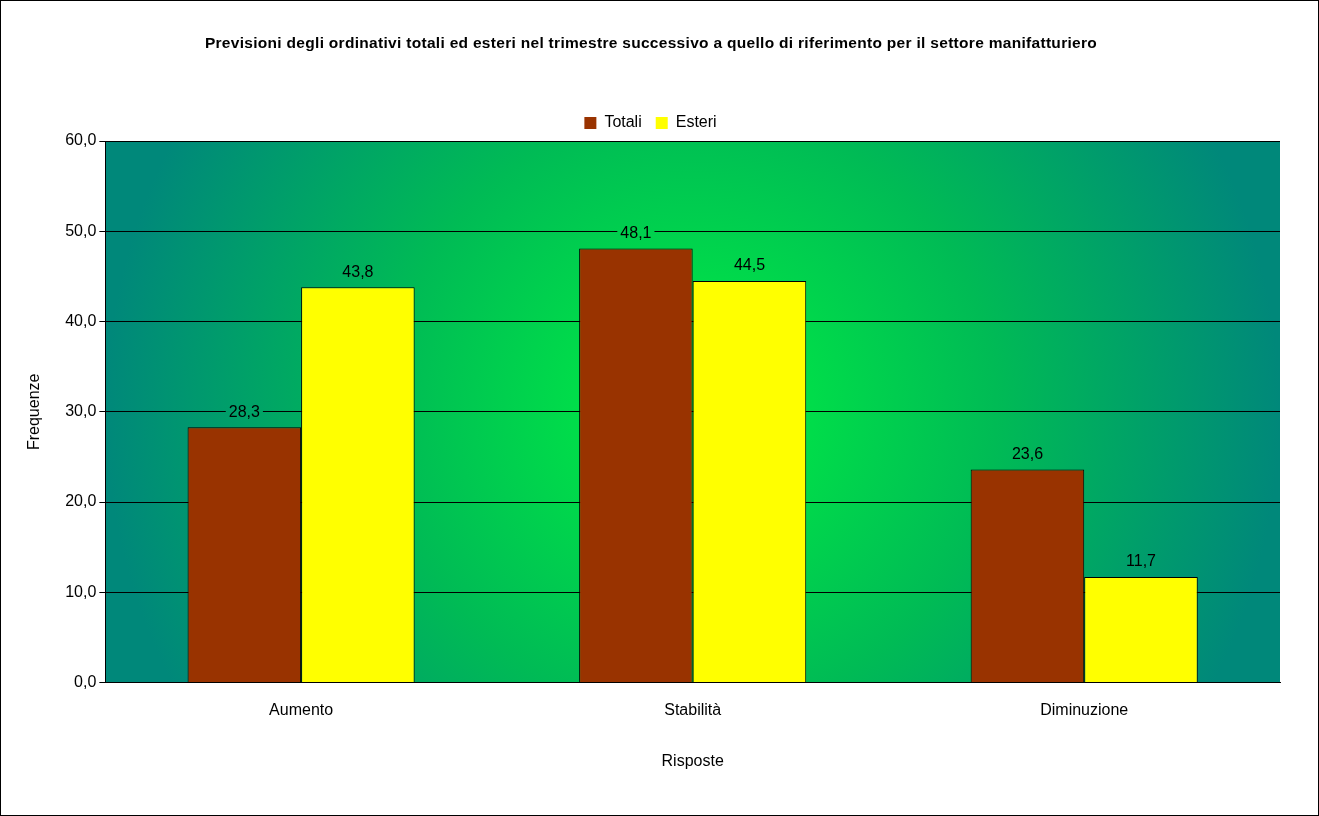 This screenshot has width=1319, height=816. What do you see at coordinates (301, 709) in the screenshot?
I see `x-tick-label: Aumento` at bounding box center [301, 709].